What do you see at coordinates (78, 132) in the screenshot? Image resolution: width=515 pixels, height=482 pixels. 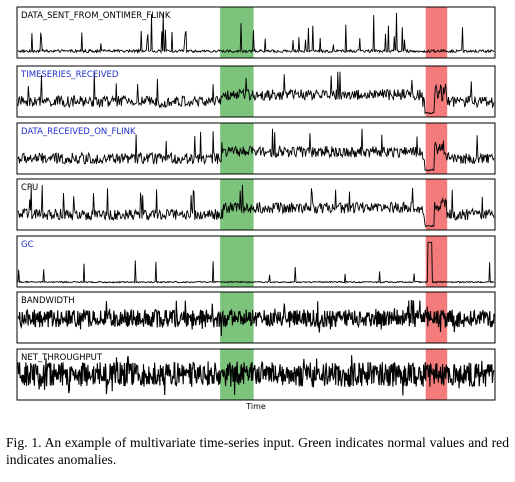 I see `series-label: DATA_RECEIVED_ON_FLINK` at bounding box center [78, 132].